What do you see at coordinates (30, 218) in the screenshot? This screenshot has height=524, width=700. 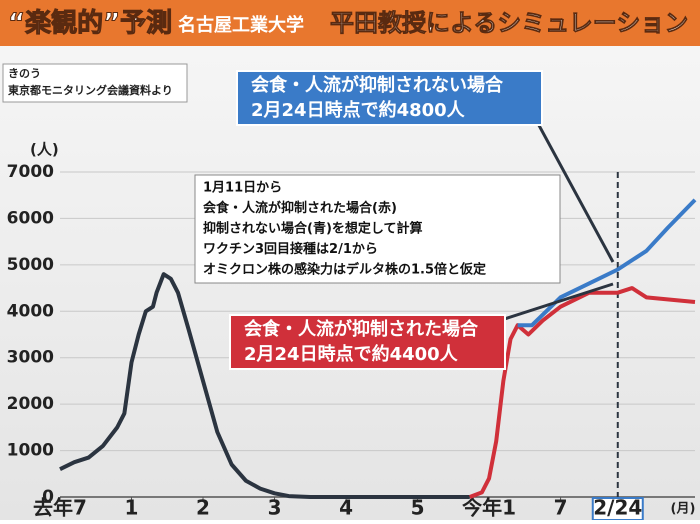 I see `y-tick-label: 6000` at bounding box center [30, 218].